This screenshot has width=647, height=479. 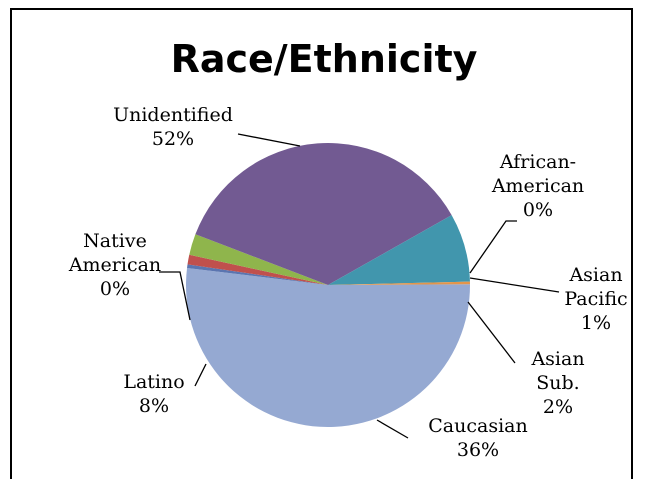 I want to click on pie-slice-asian-pacific, so click(x=257, y=269).